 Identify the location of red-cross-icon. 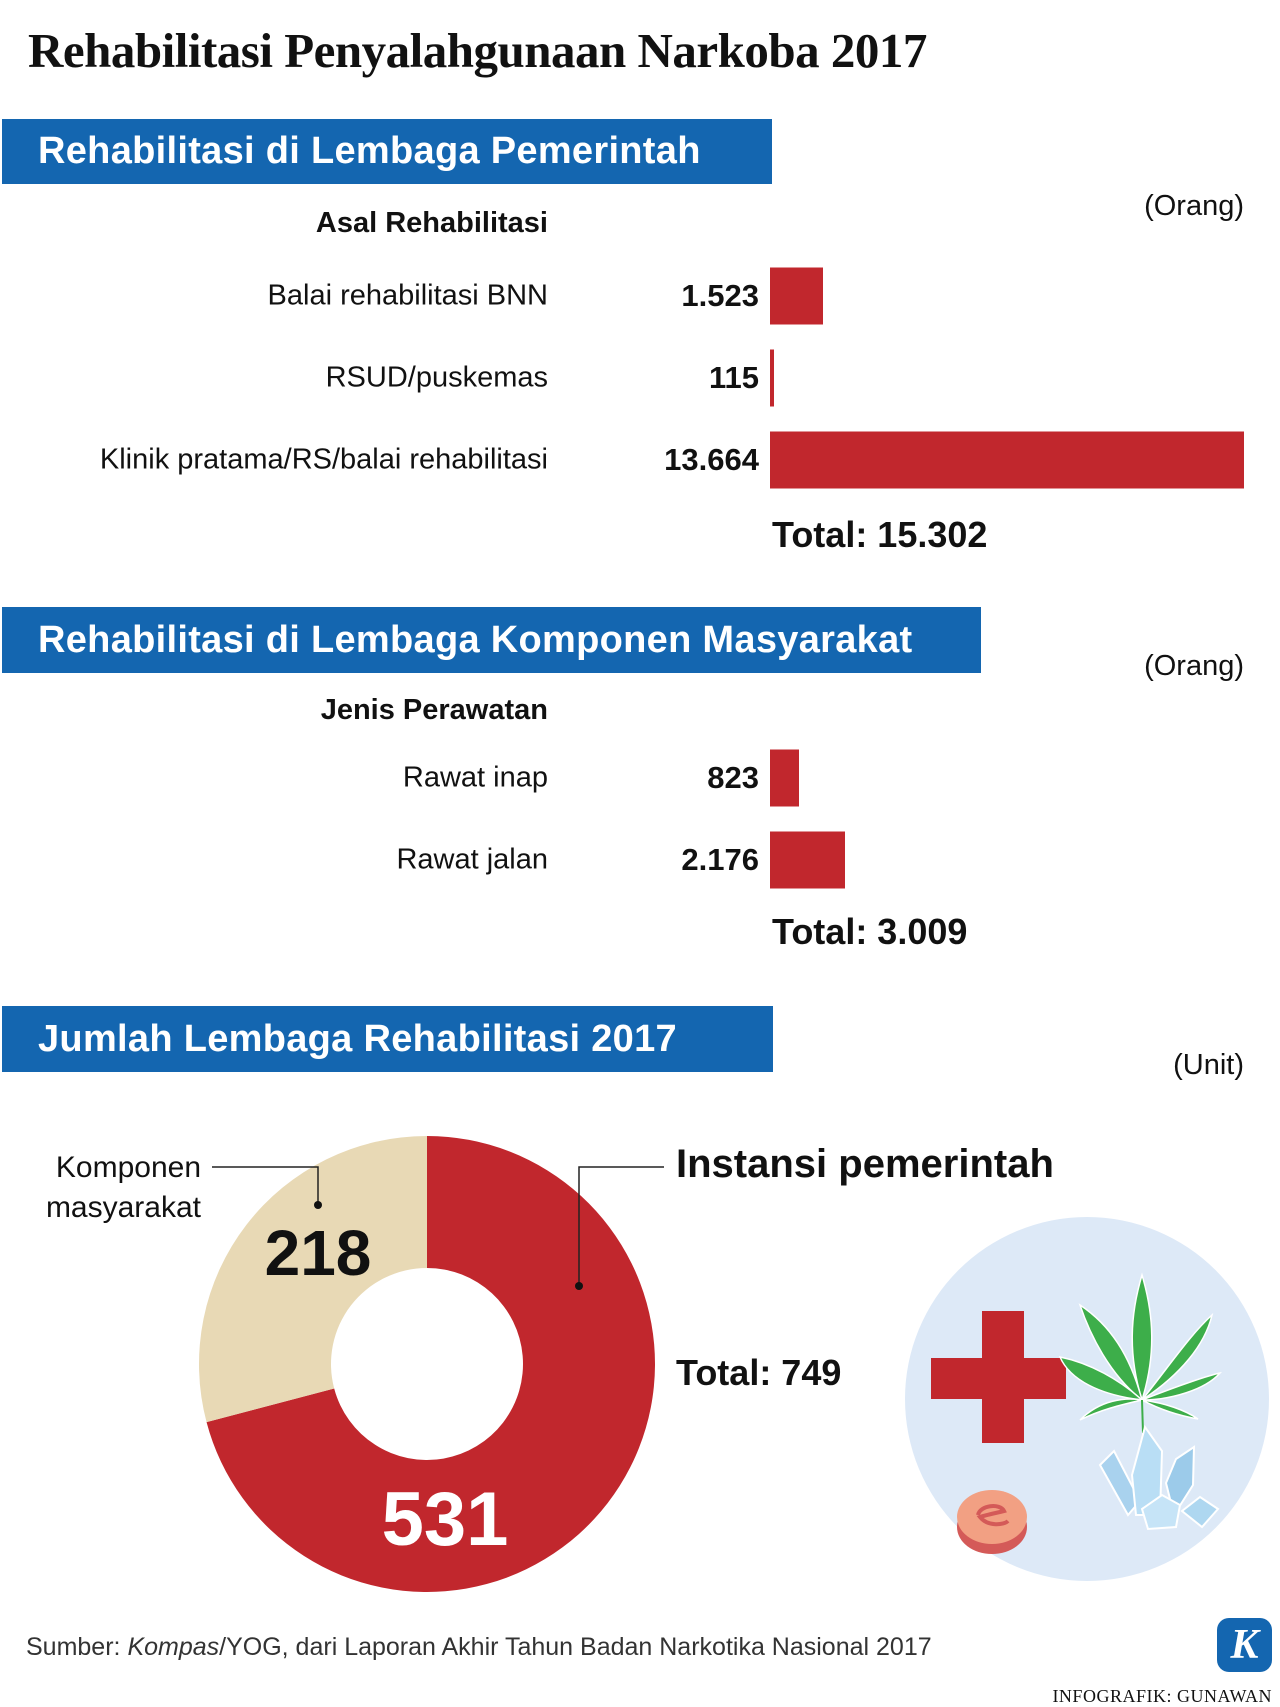
(998, 1377).